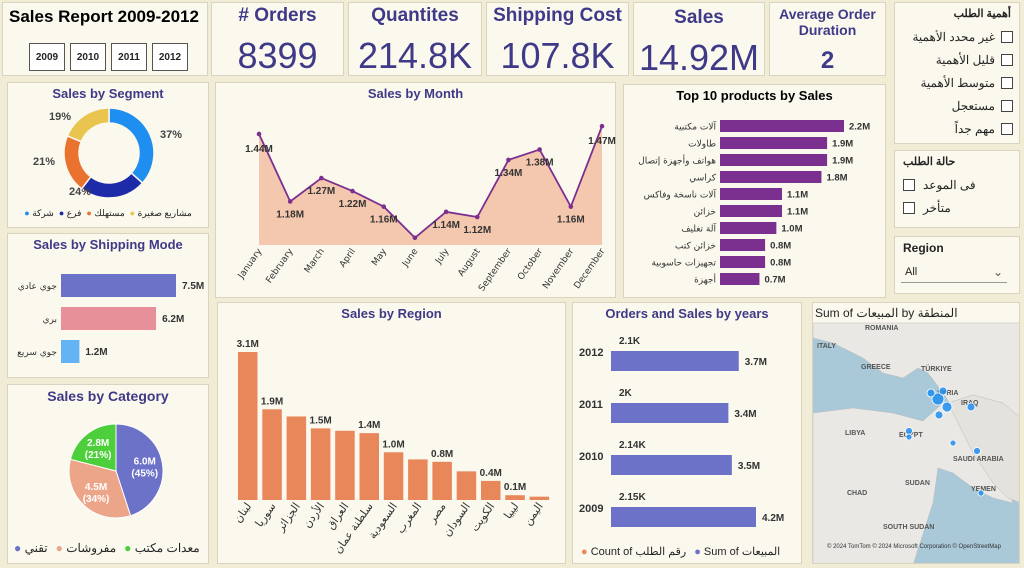  Describe the element at coordinates (96, 352) in the screenshot. I see `data-label: 1.2M` at that location.